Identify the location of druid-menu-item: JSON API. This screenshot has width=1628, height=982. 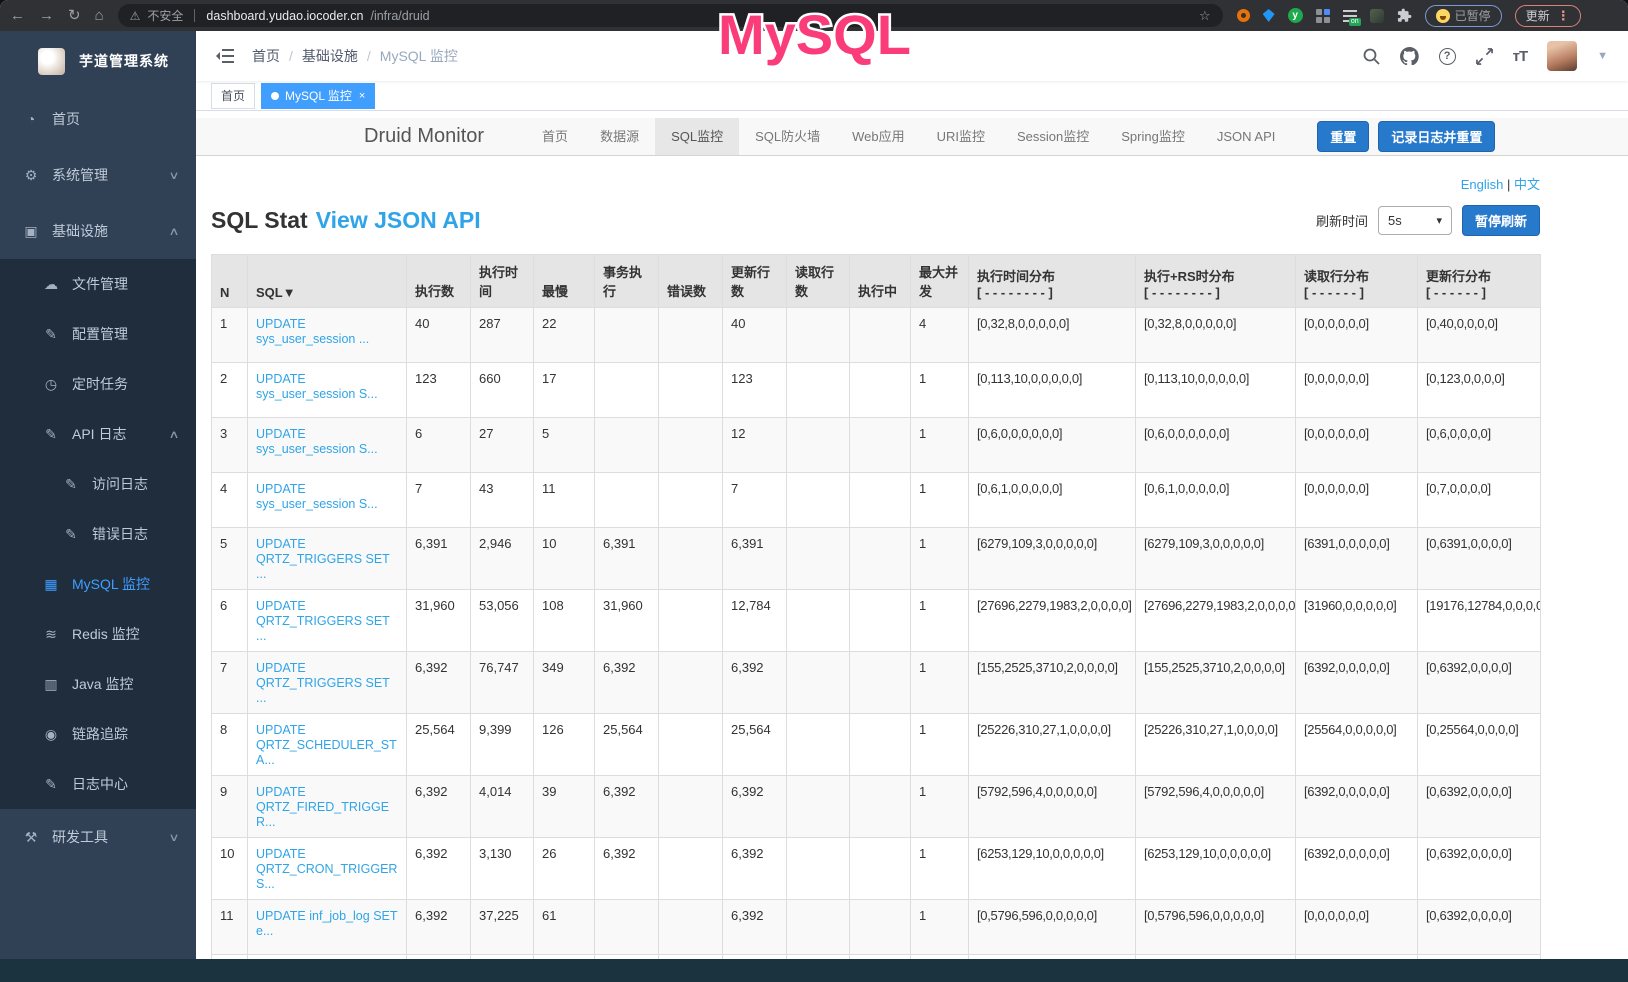
(1246, 136).